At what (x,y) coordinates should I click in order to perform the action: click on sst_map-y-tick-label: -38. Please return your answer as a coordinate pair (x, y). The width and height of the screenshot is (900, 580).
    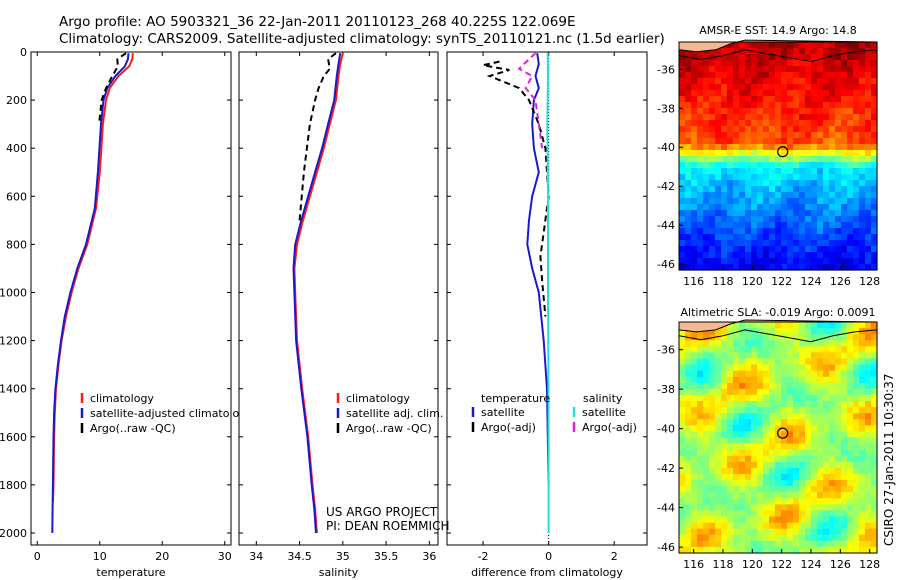
    Looking at the image, I should click on (666, 108).